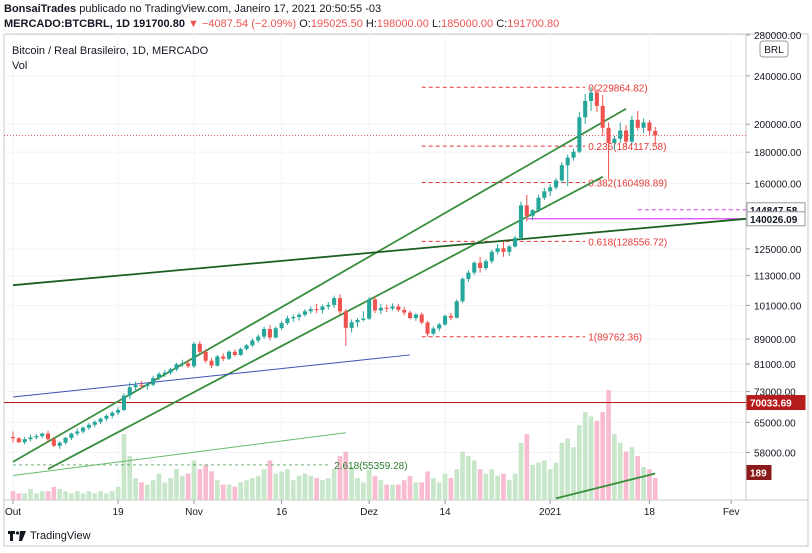 This screenshot has height=553, width=812. Describe the element at coordinates (731, 512) in the screenshot. I see `time-tick-label: Fev` at that location.